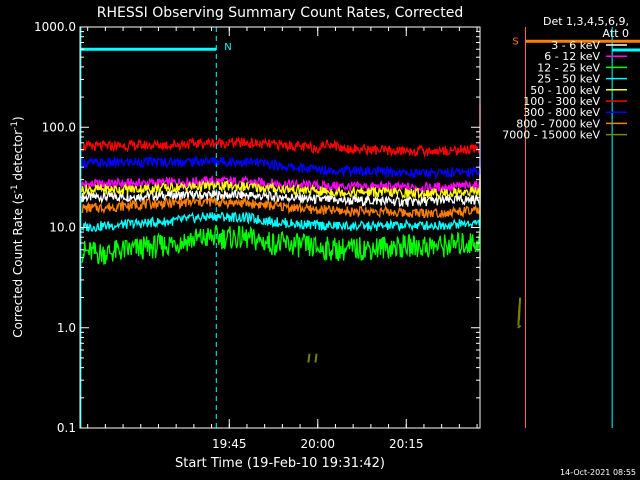  Describe the element at coordinates (586, 21) in the screenshot. I see `detector-label: Det 1,3,4,5,6,9,` at that location.